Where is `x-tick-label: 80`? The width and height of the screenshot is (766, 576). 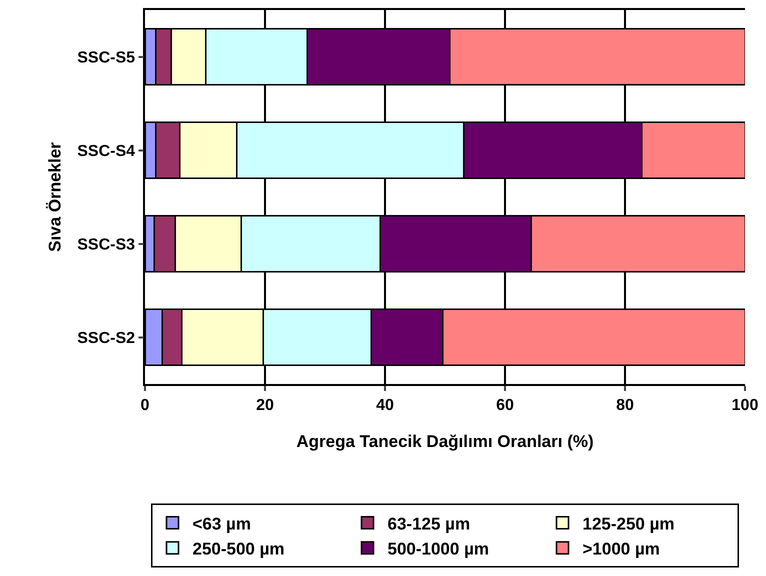
x-tick-label: 80 is located at coordinates (625, 405).